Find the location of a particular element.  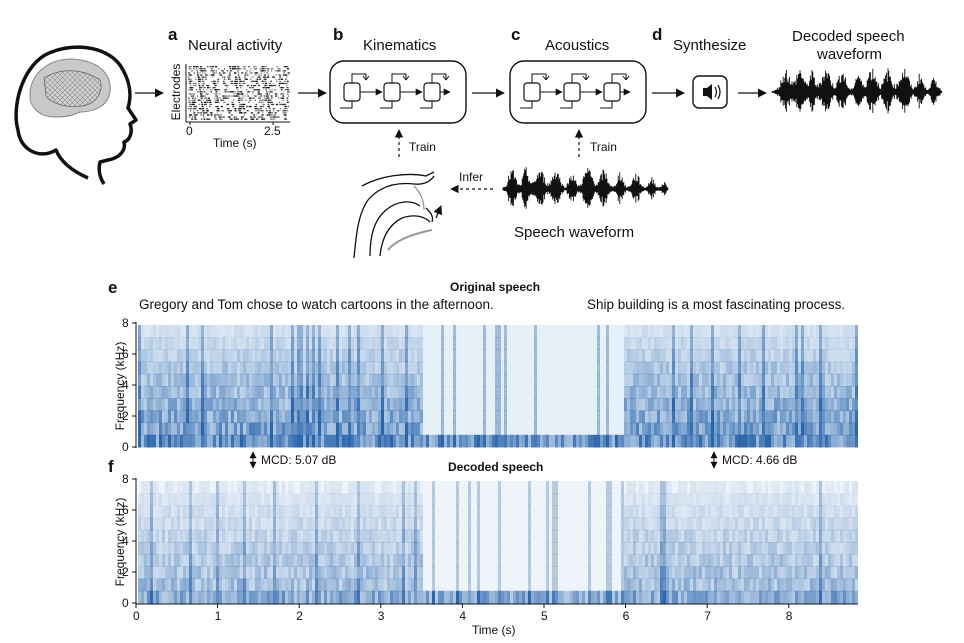

decoded-waveform-title-1: Decoded speech is located at coordinates (848, 36).